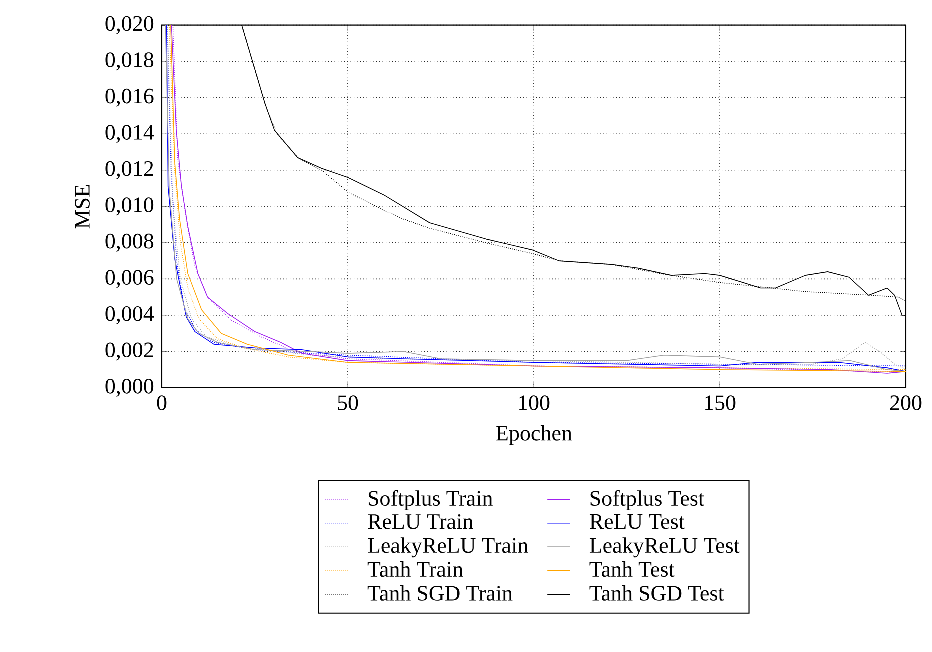 This screenshot has width=932, height=652. I want to click on legend-label: Softplus Train, so click(430, 500).